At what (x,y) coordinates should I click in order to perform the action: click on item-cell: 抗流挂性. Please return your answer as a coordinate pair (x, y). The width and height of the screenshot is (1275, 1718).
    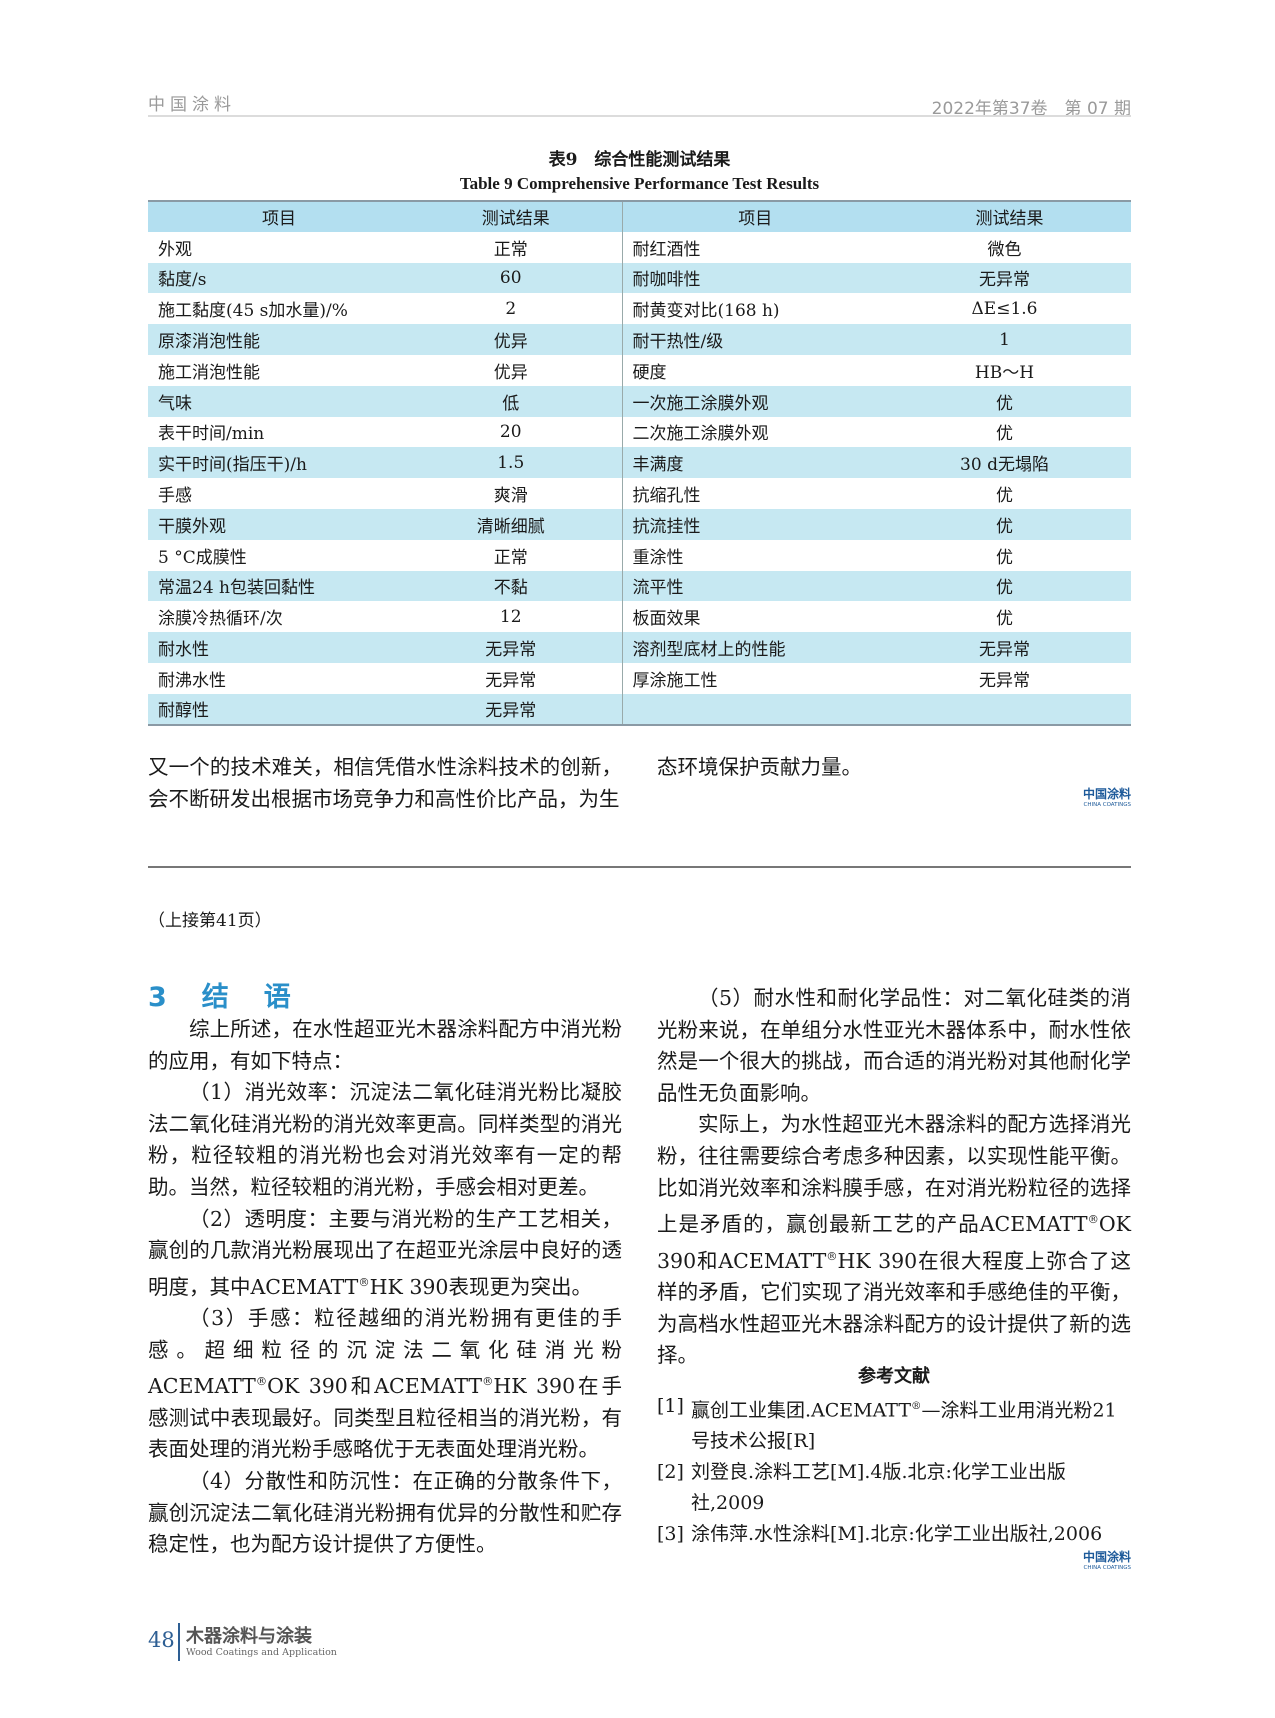
    Looking at the image, I should click on (749, 524).